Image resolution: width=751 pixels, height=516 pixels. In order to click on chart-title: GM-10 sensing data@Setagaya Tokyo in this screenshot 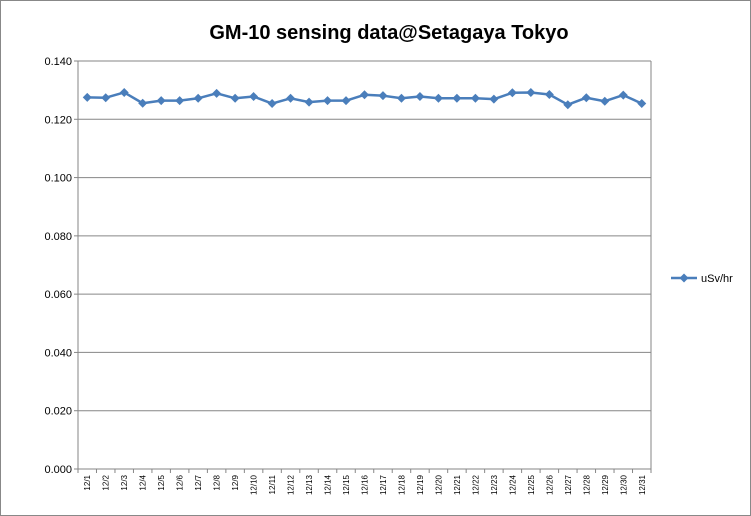, I will do `click(388, 33)`.